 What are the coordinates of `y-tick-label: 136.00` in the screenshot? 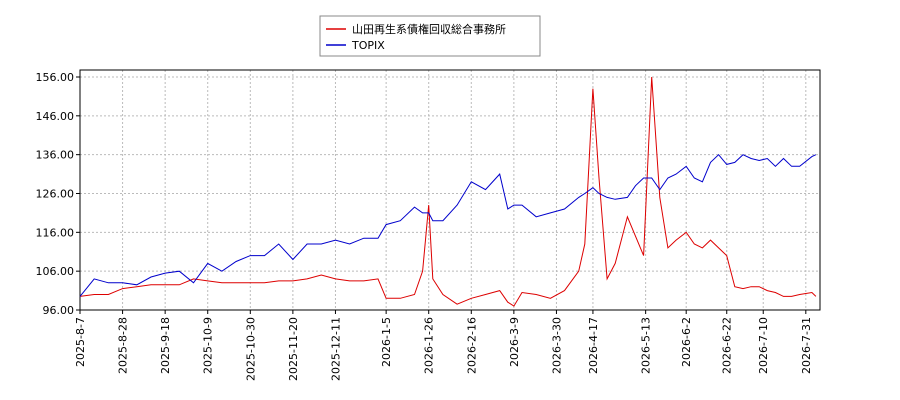 It's located at (55, 155).